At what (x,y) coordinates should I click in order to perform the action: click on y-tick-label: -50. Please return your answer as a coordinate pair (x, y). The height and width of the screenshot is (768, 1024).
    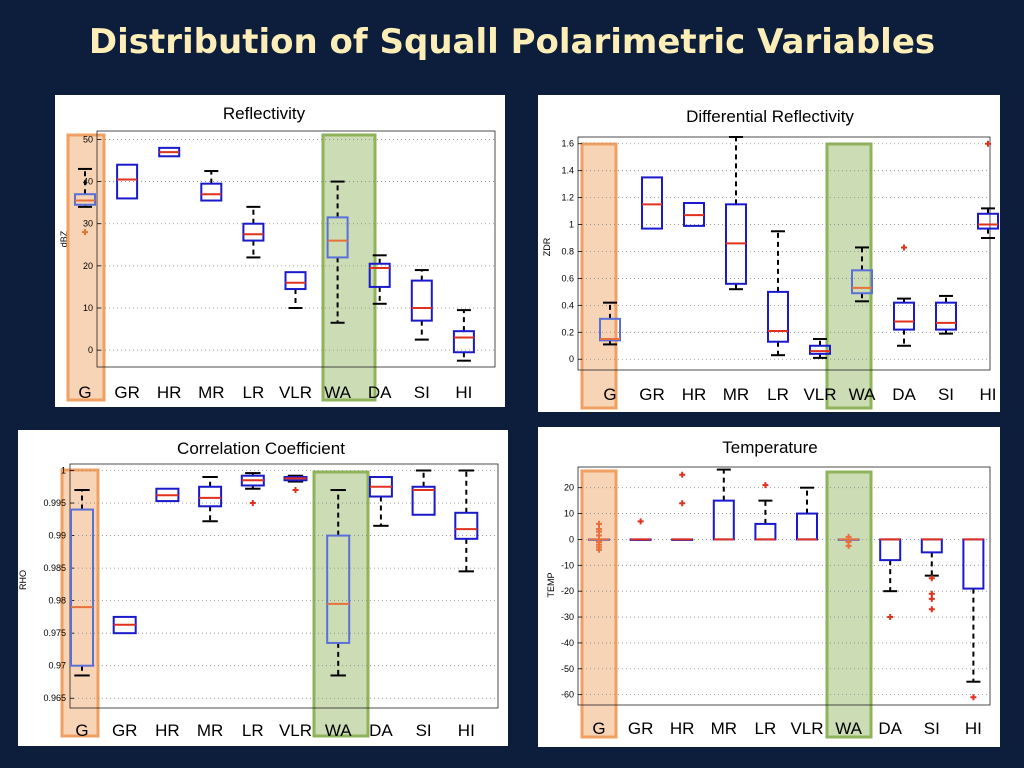
    Looking at the image, I should click on (567, 669).